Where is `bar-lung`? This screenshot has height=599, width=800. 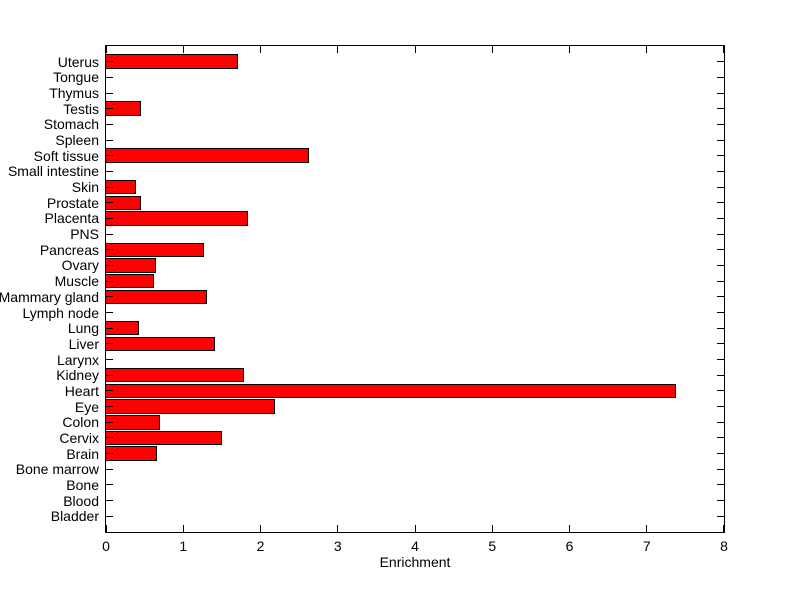
bar-lung is located at coordinates (123, 328).